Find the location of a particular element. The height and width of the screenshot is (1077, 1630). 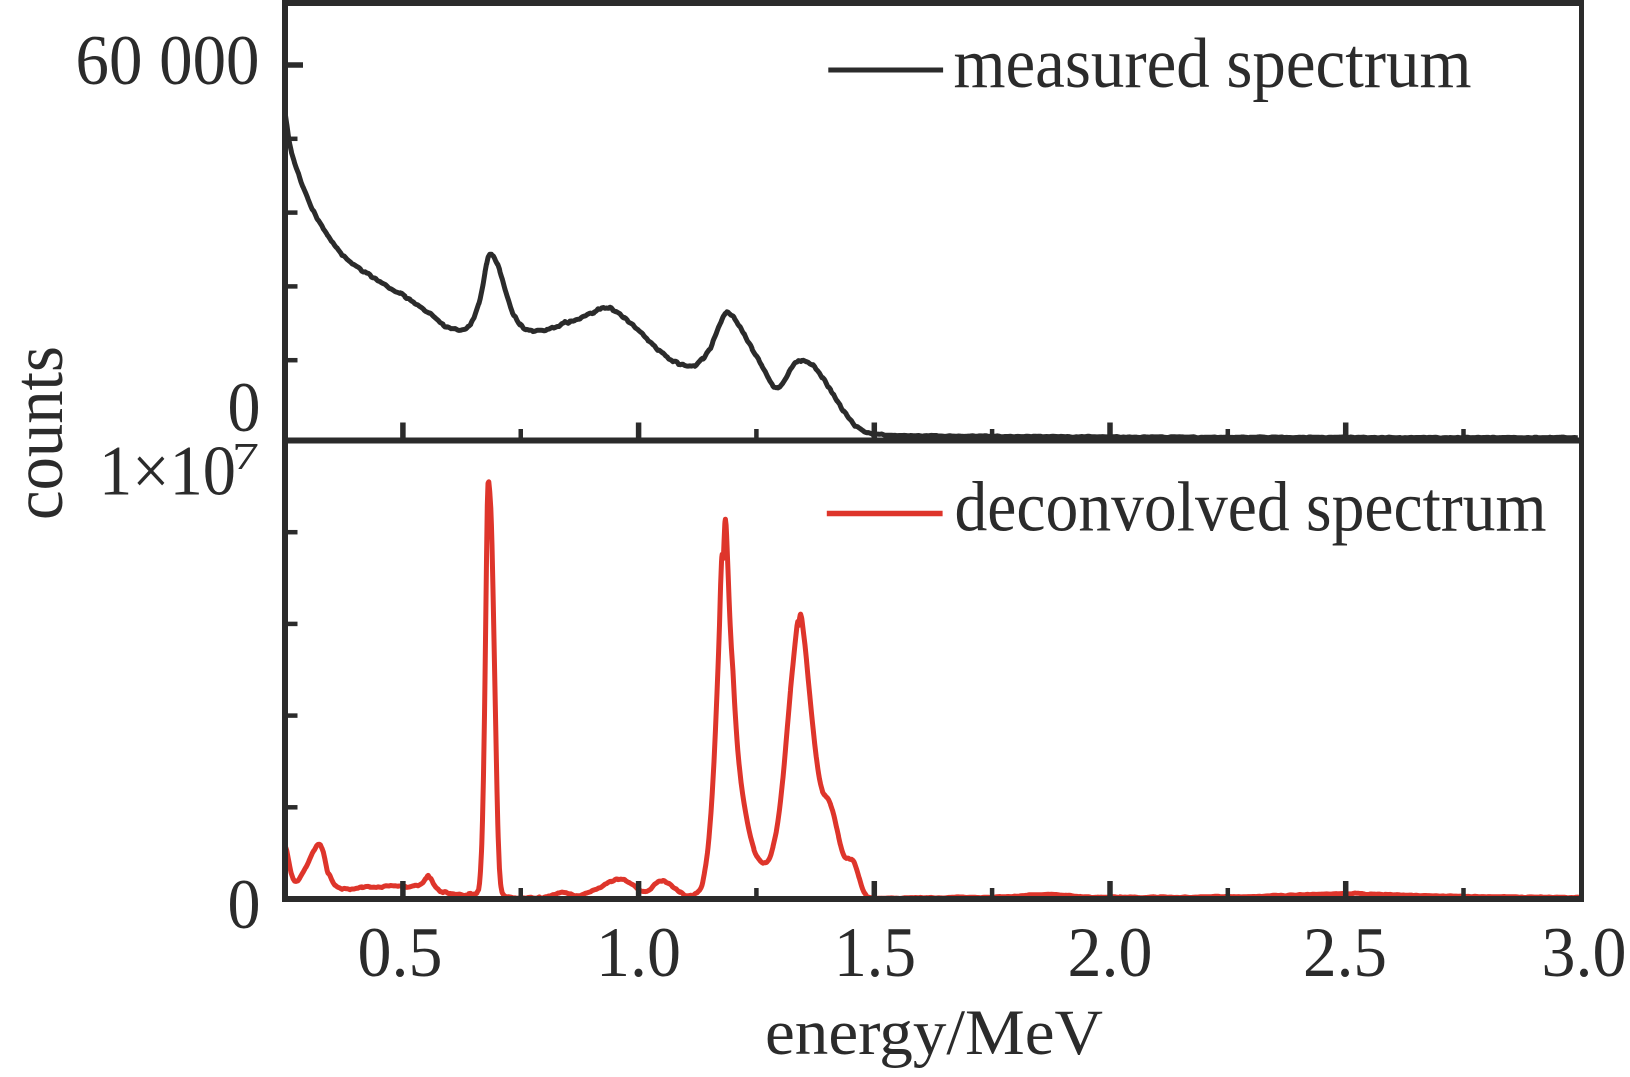

svg-text: 2.5 is located at coordinates (1345, 953).